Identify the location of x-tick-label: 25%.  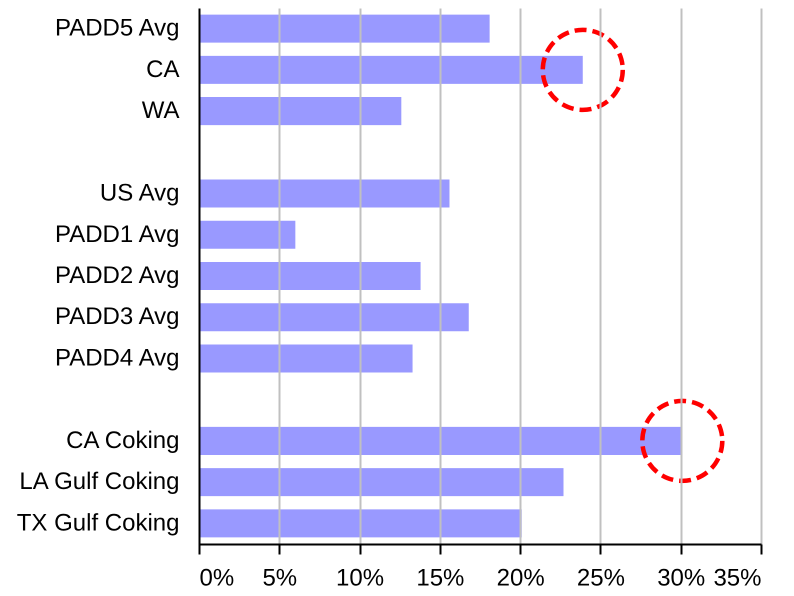
(600, 578).